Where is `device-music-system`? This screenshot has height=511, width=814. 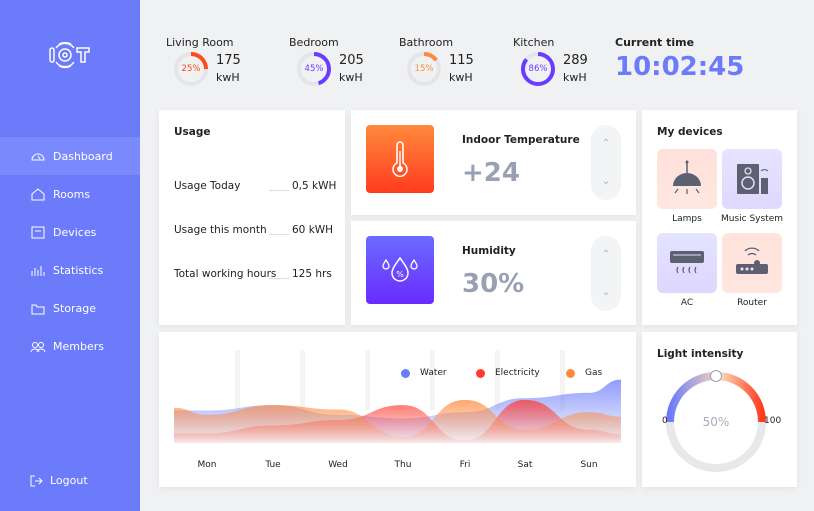 device-music-system is located at coordinates (752, 179).